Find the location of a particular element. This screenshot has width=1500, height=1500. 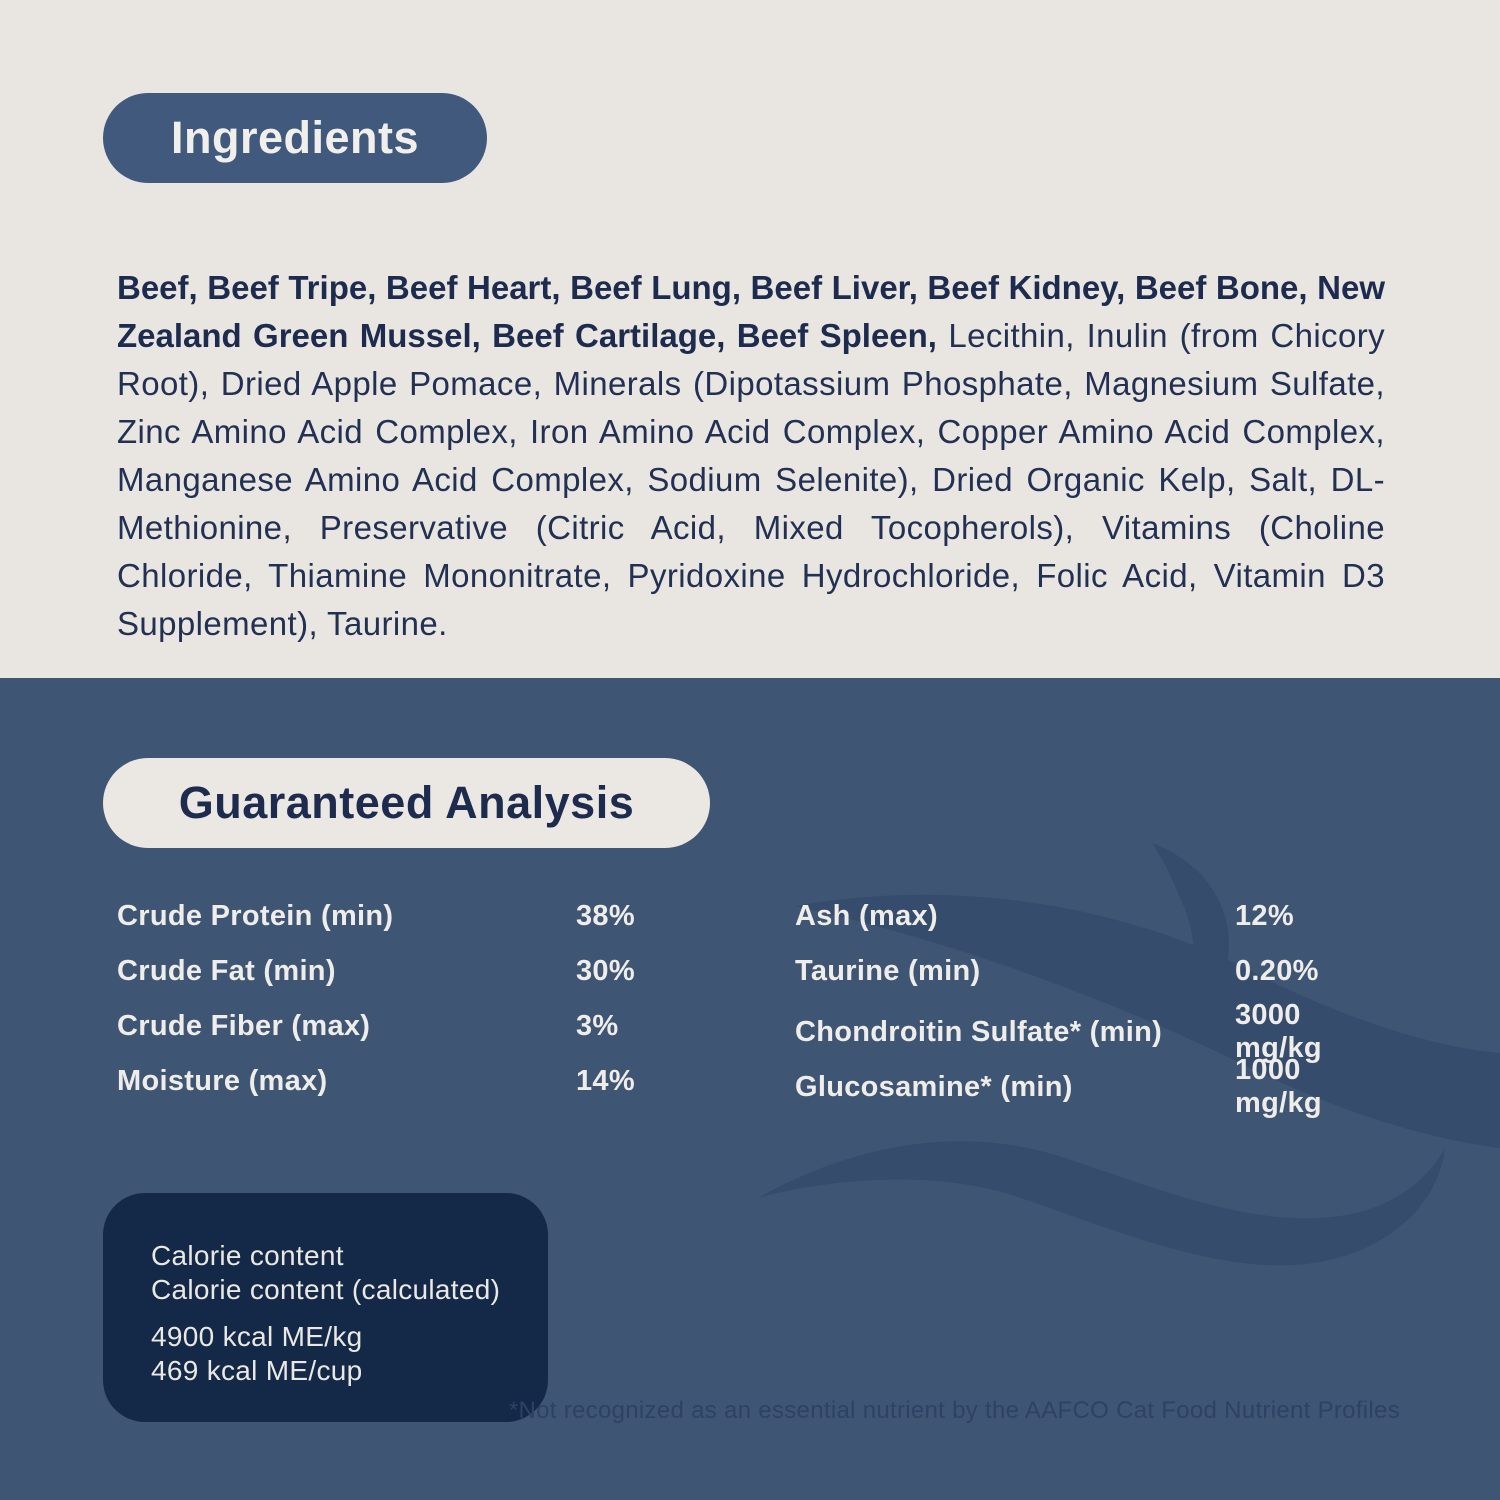

calorie-content-calculated-label: Calorie content (calculated) is located at coordinates (326, 1289).